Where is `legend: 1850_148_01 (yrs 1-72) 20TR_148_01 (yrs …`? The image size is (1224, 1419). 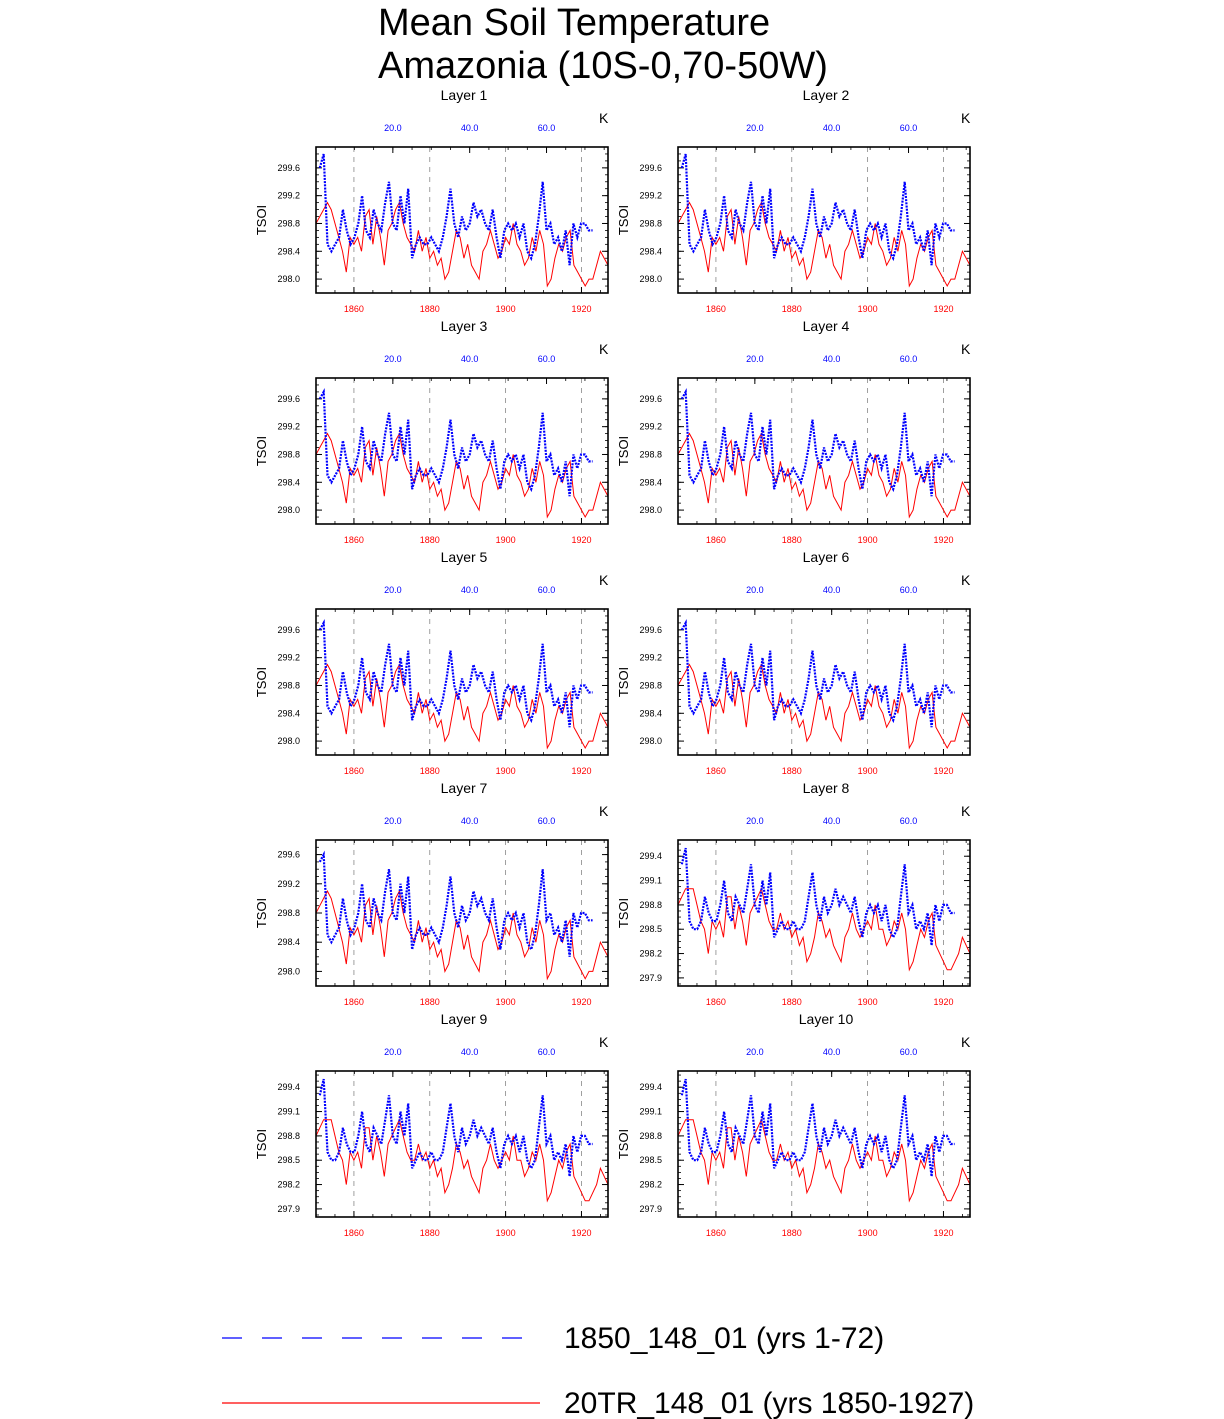
legend: 1850_148_01 (yrs 1-72) 20TR_148_01 (yrs … is located at coordinates (598, 1370).